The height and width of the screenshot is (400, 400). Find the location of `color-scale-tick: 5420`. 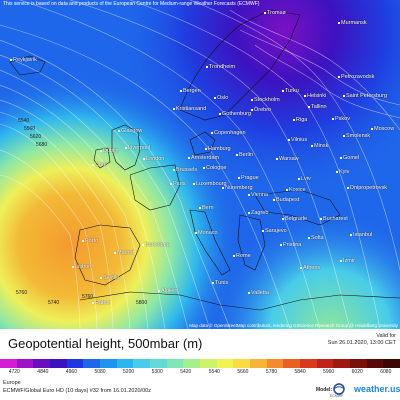

color-scale-tick: 5420 is located at coordinates (186, 372).